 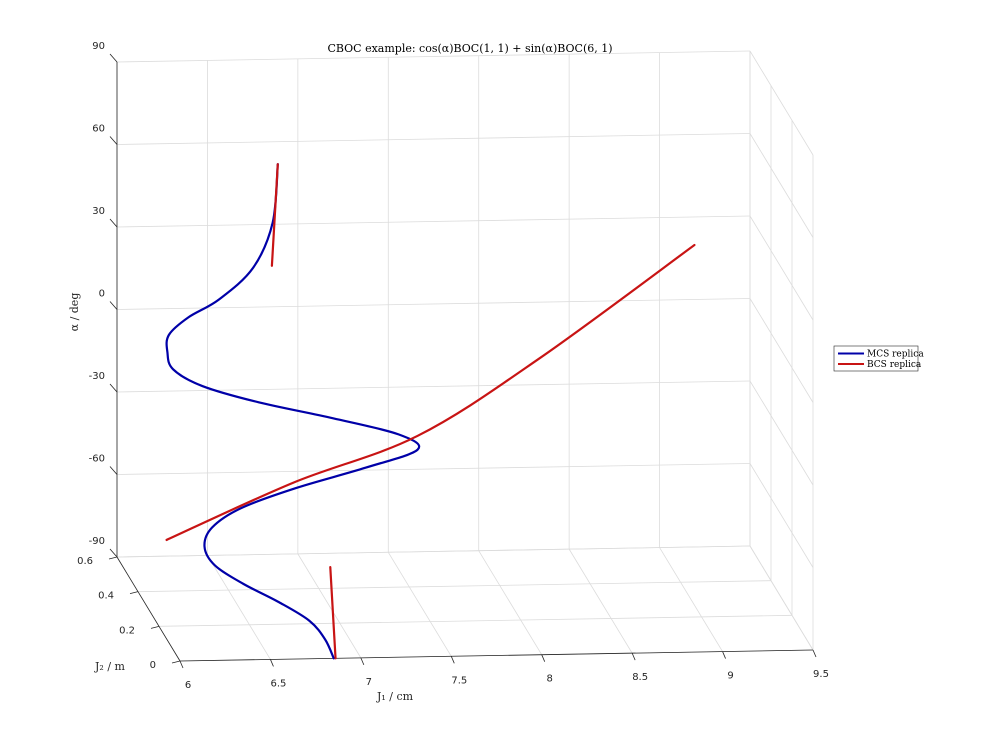 I want to click on x-axis-line, so click(x=496, y=655).